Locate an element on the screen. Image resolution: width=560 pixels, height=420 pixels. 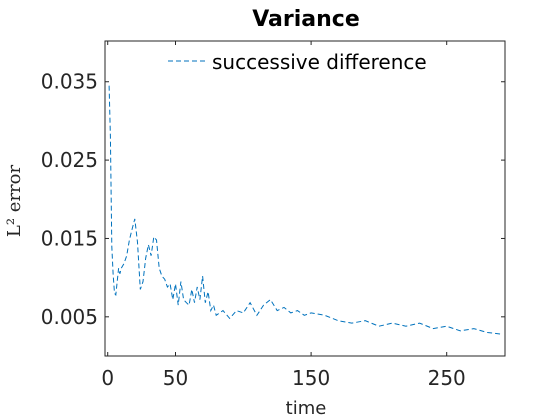
y-tick-label: 0.035 is located at coordinates (69, 82).